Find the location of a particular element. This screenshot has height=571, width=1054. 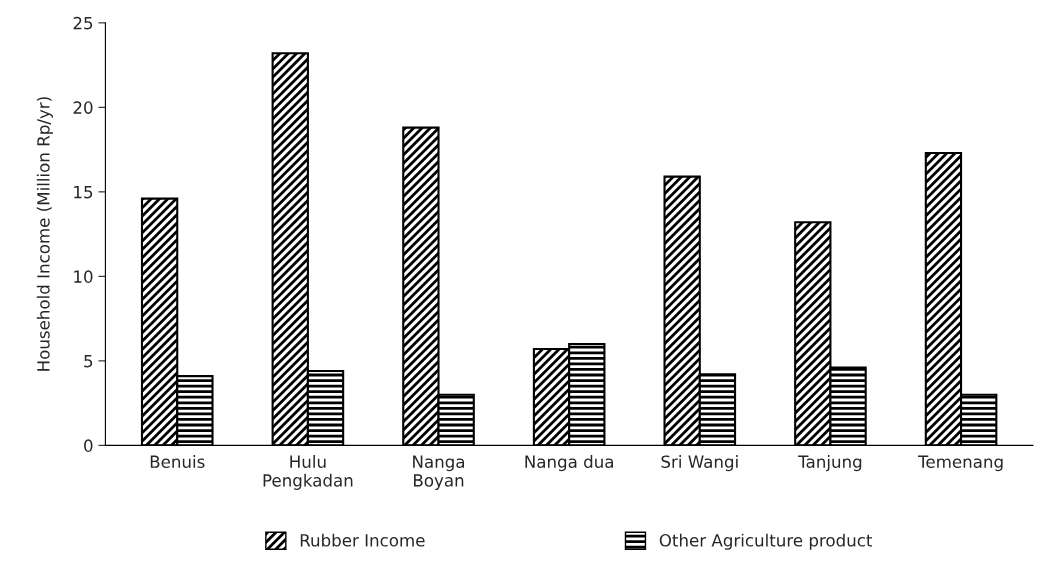

legend-label: Other Agriculture product is located at coordinates (766, 541).